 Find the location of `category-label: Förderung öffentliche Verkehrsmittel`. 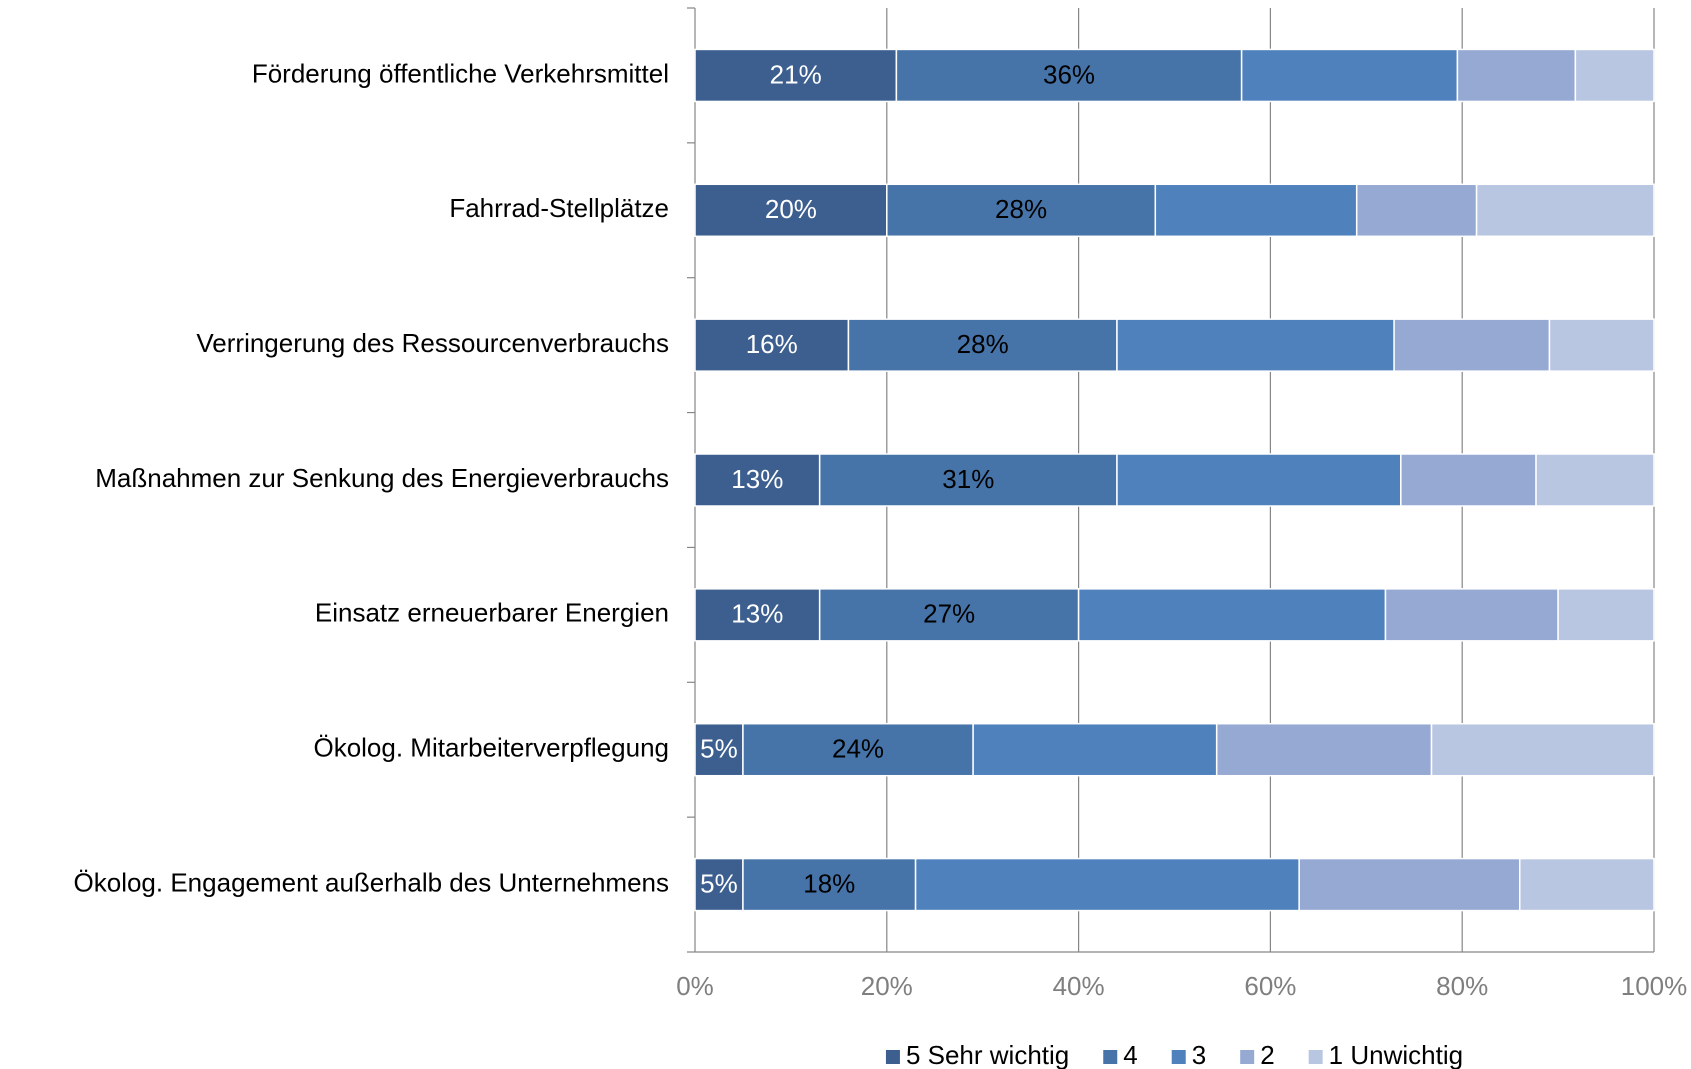

category-label: Förderung öffentliche Verkehrsmittel is located at coordinates (460, 73).